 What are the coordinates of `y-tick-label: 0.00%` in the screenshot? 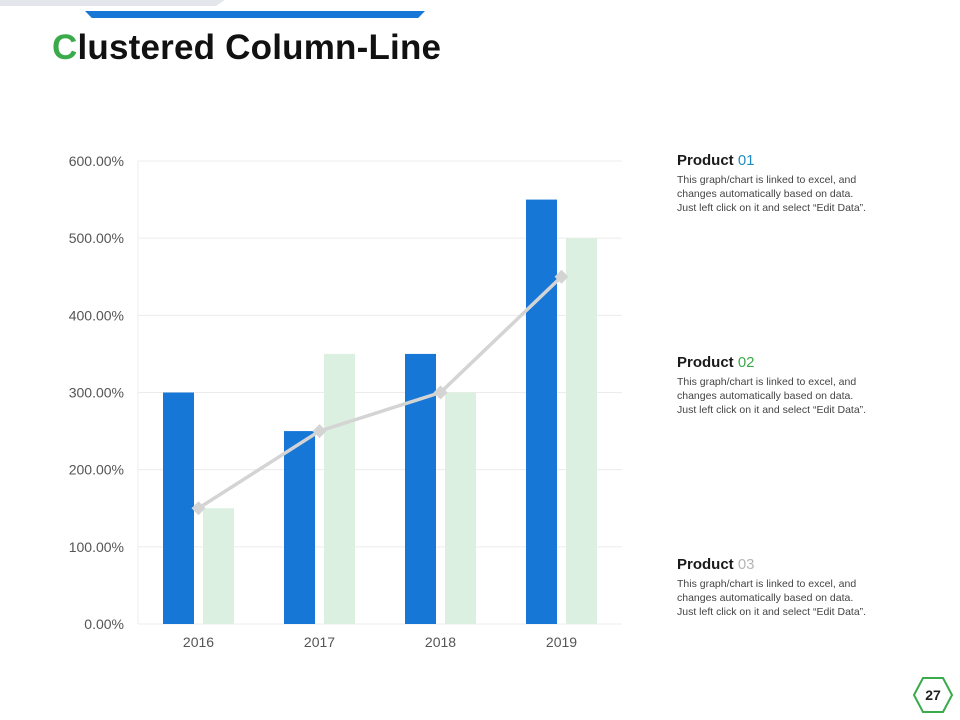 It's located at (104, 624).